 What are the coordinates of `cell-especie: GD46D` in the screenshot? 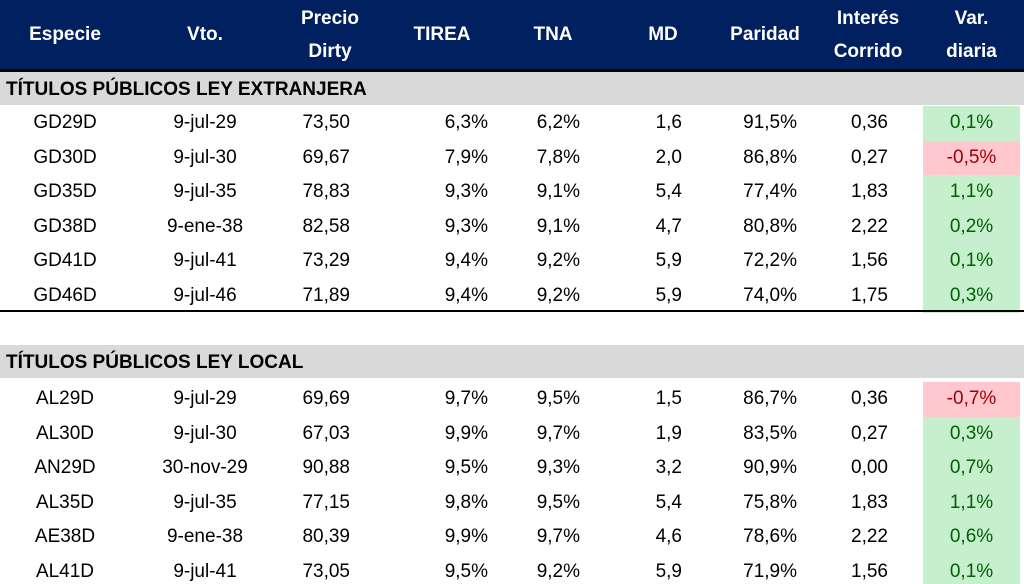 It's located at (65, 295).